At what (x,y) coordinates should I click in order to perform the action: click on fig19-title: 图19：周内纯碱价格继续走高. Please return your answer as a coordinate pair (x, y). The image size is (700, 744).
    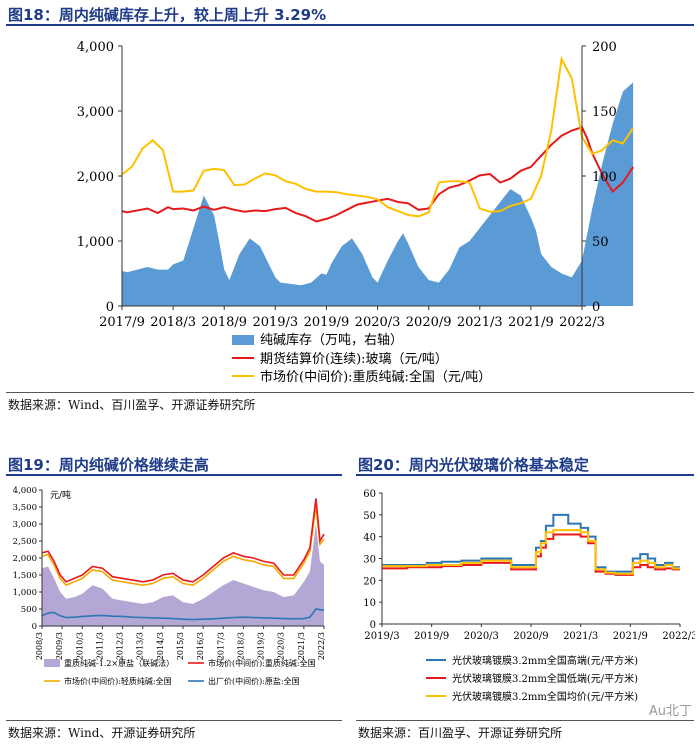
    Looking at the image, I should click on (108, 465).